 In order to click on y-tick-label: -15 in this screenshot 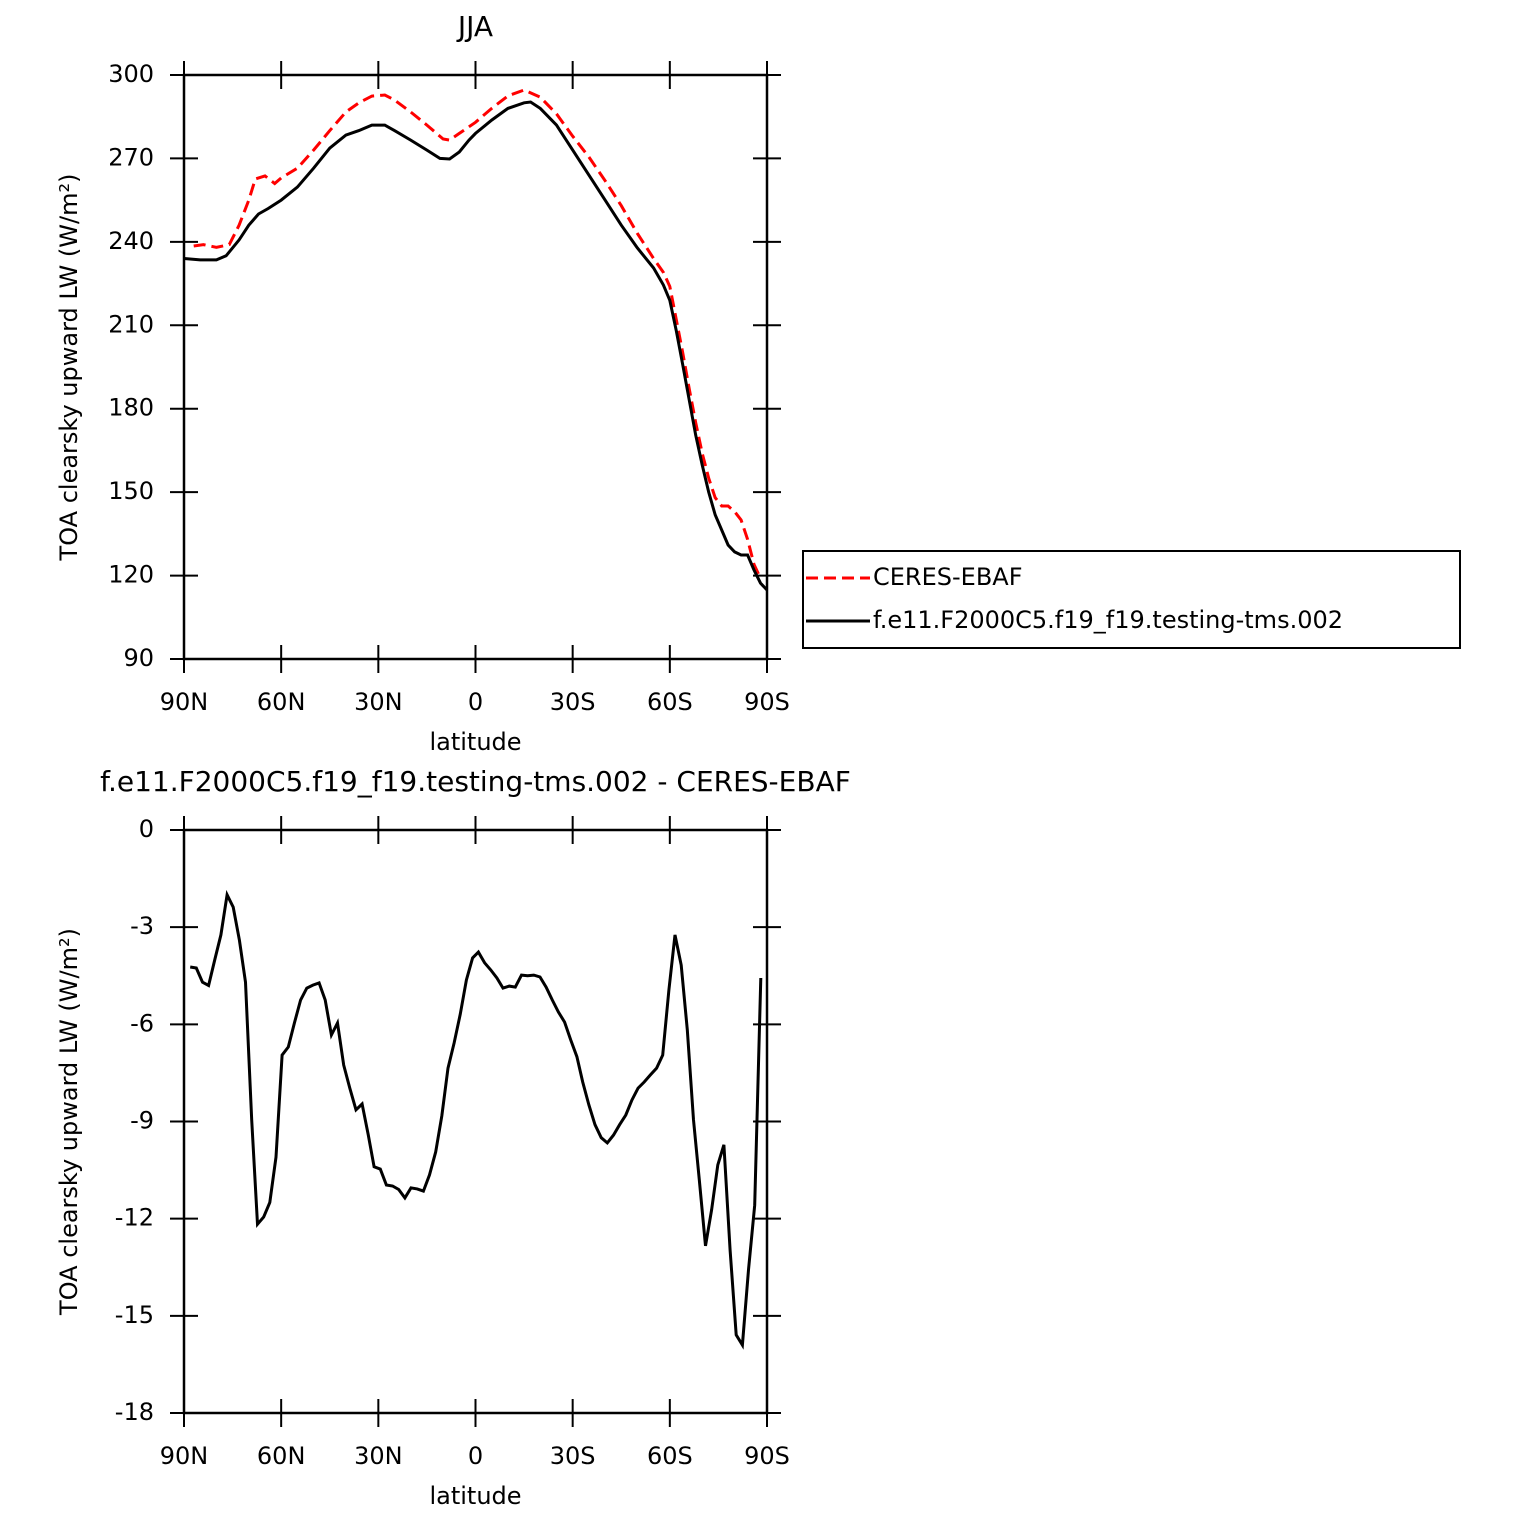, I will do `click(134, 1315)`.